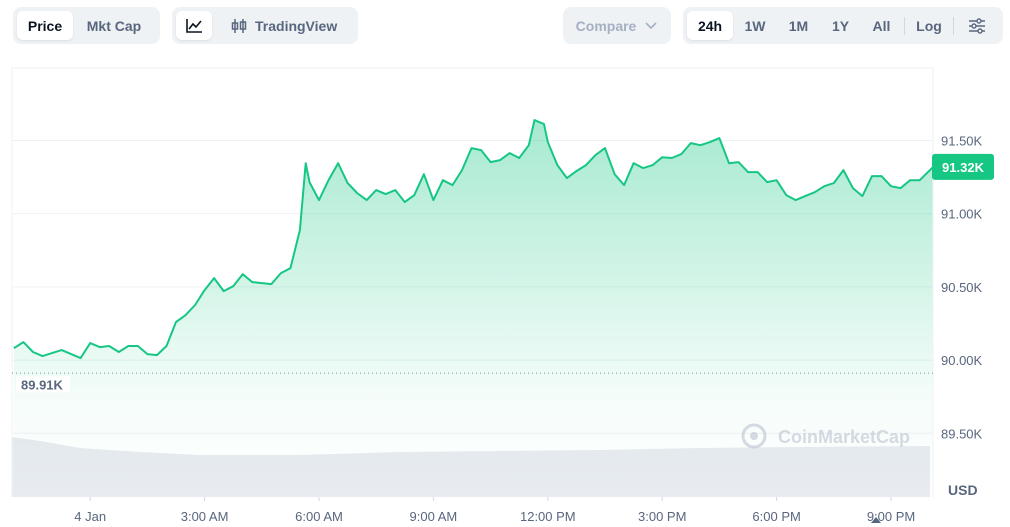 The width and height of the screenshot is (1010, 527). What do you see at coordinates (45, 25) in the screenshot?
I see `view-button: Price` at bounding box center [45, 25].